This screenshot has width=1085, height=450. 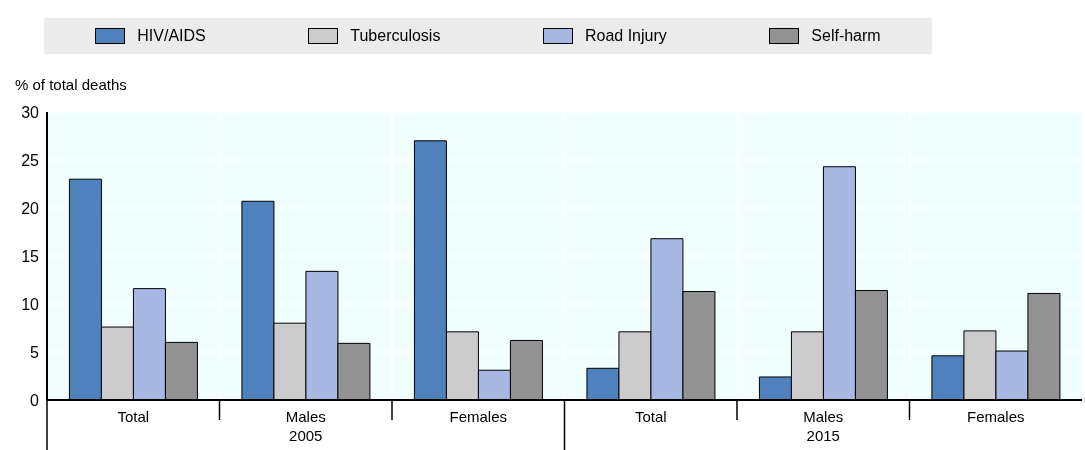 What do you see at coordinates (846, 36) in the screenshot?
I see `legend-label: Self-harm` at bounding box center [846, 36].